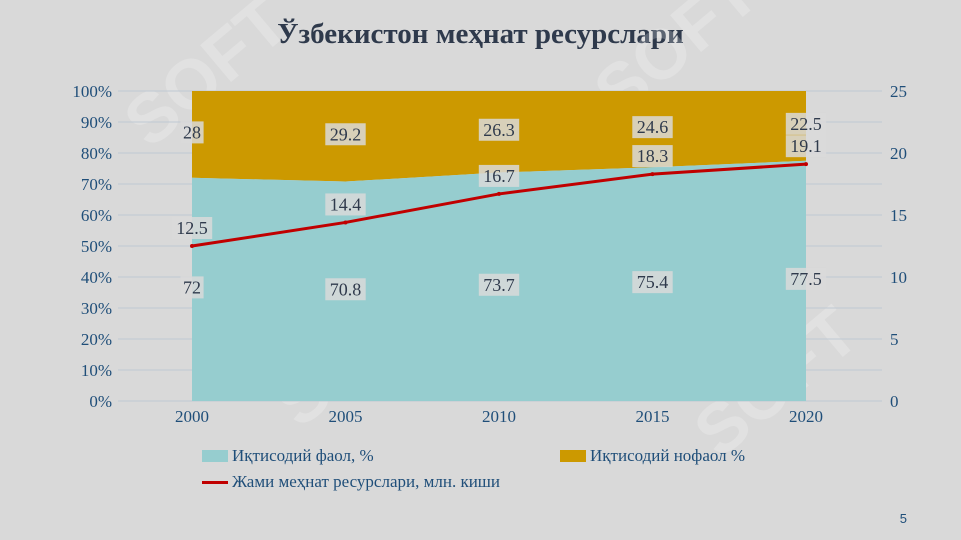  I want to click on y-right-tick-label: 5, so click(894, 339).